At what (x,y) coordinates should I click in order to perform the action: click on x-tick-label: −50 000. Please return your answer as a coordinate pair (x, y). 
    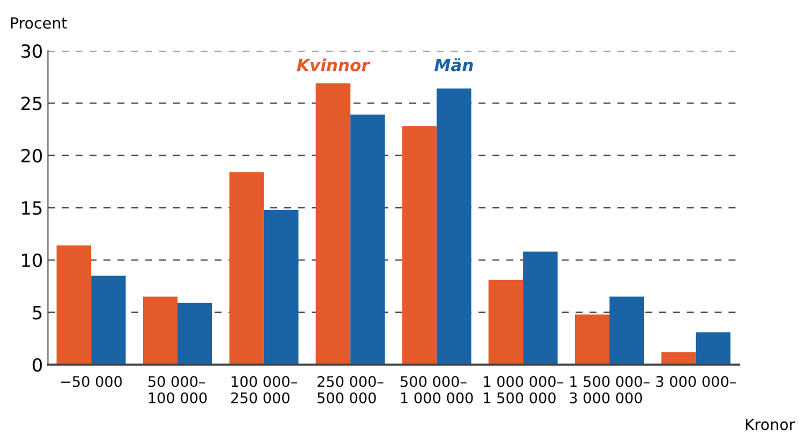
    Looking at the image, I should click on (91, 382).